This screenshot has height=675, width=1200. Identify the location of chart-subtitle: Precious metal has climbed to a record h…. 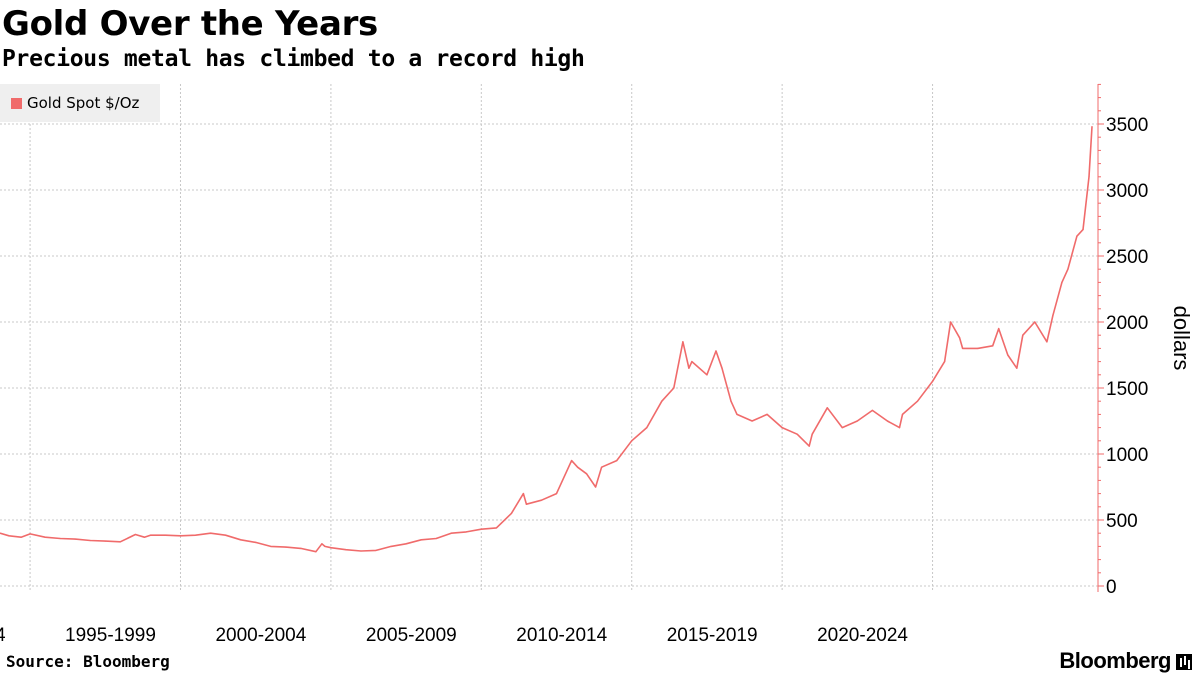
(293, 59).